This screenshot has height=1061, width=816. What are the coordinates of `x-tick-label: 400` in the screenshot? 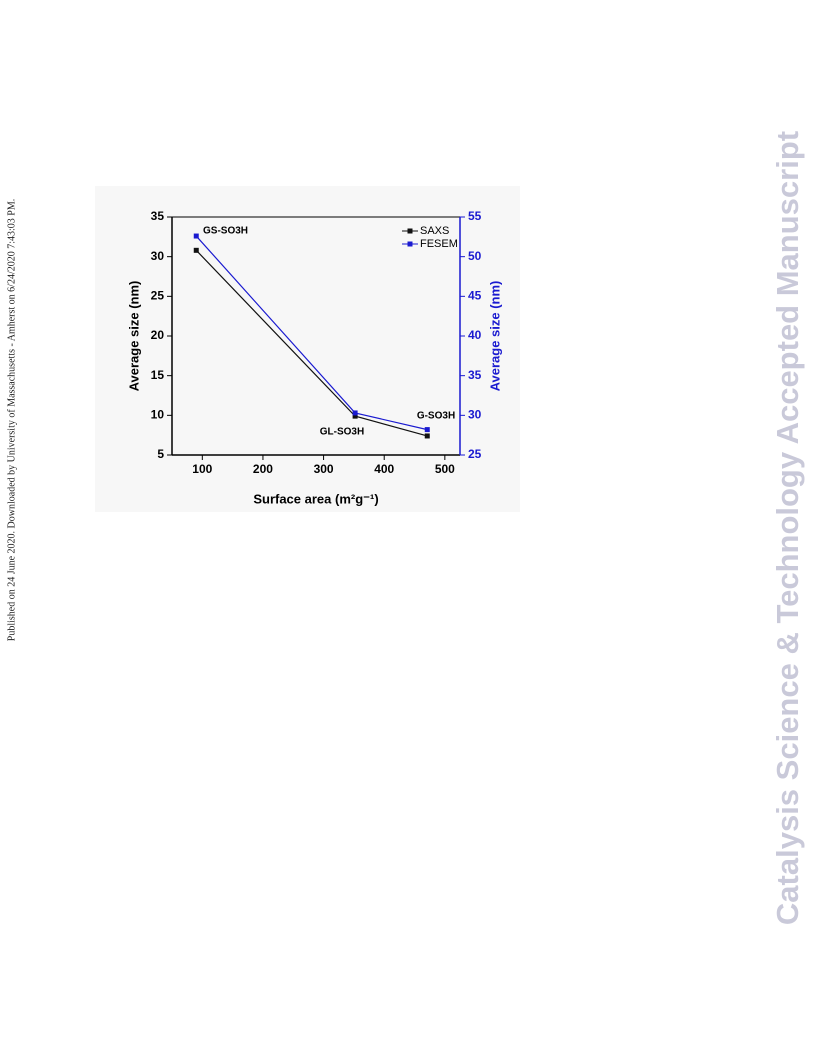 It's located at (384, 469).